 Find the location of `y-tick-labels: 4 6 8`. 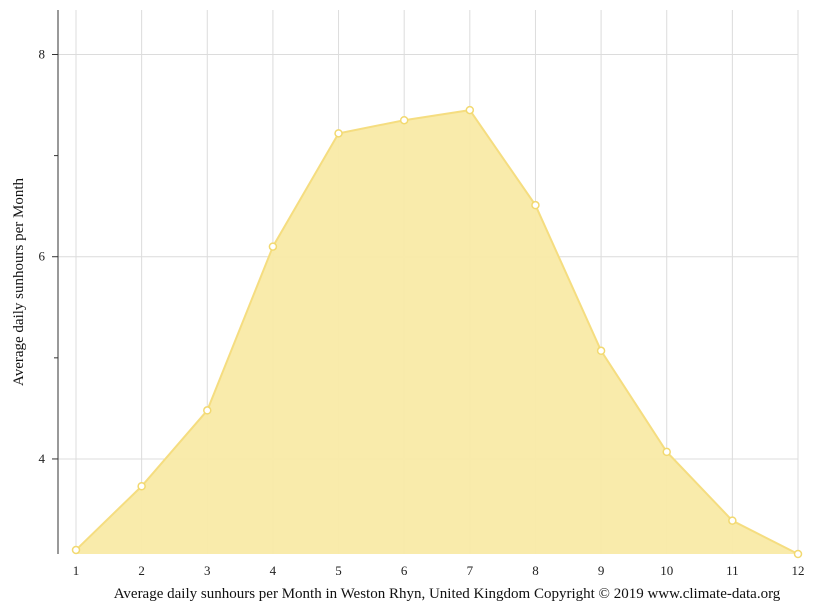

y-tick-labels: 4 6 8 is located at coordinates (42, 255).